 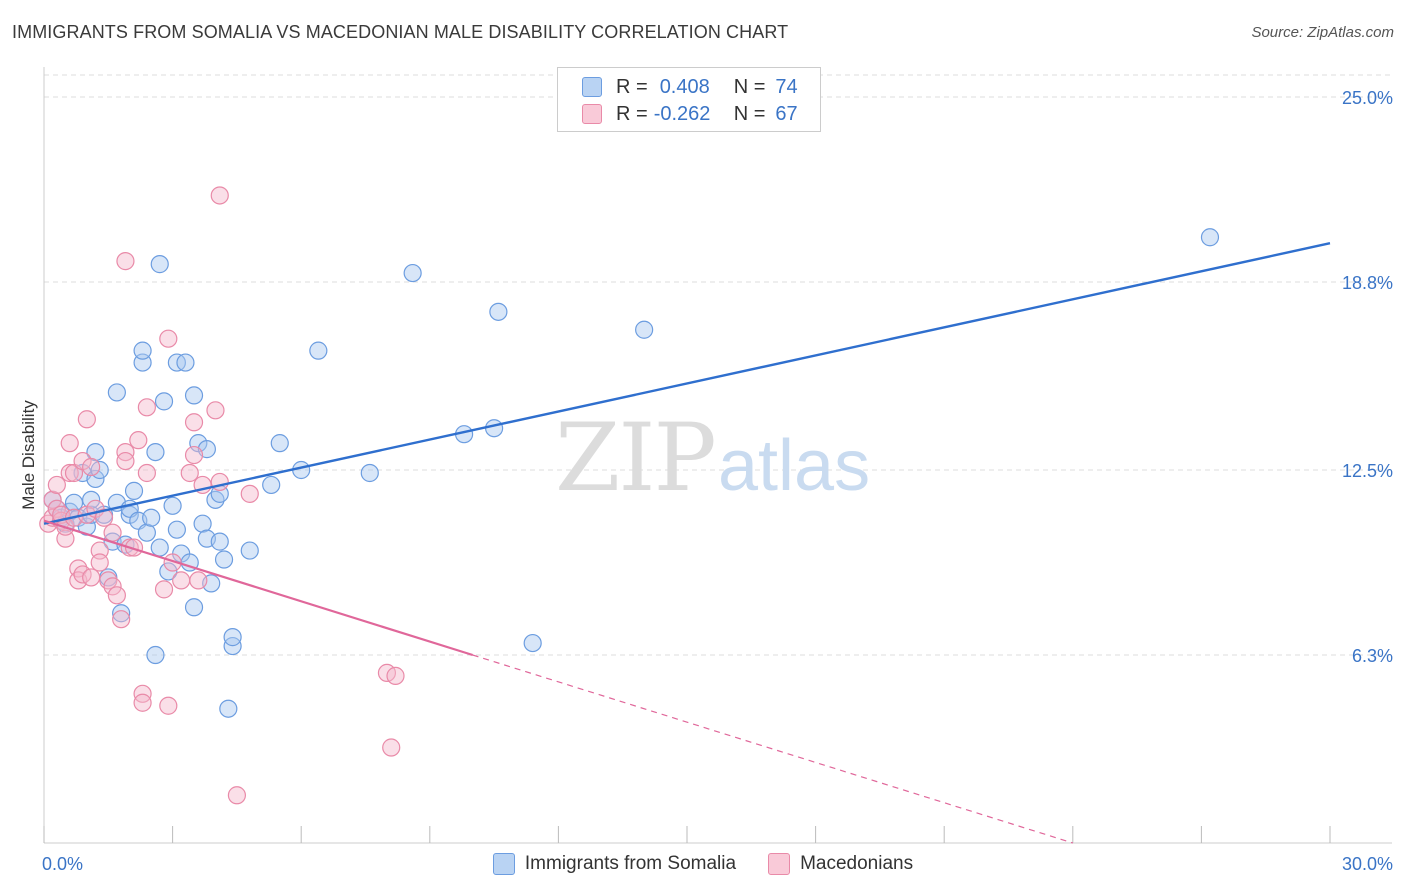 I want to click on watermark: ZIP atlas, so click(x=712, y=458).